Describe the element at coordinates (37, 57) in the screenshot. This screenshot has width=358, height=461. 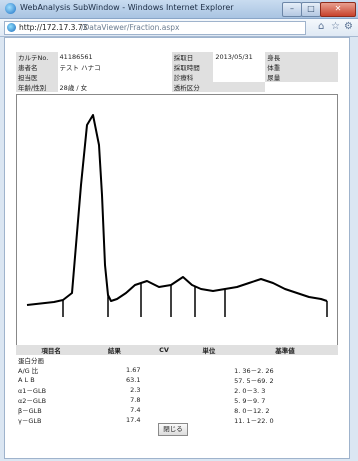
I see `karte-no-label: カルテNo.` at that location.